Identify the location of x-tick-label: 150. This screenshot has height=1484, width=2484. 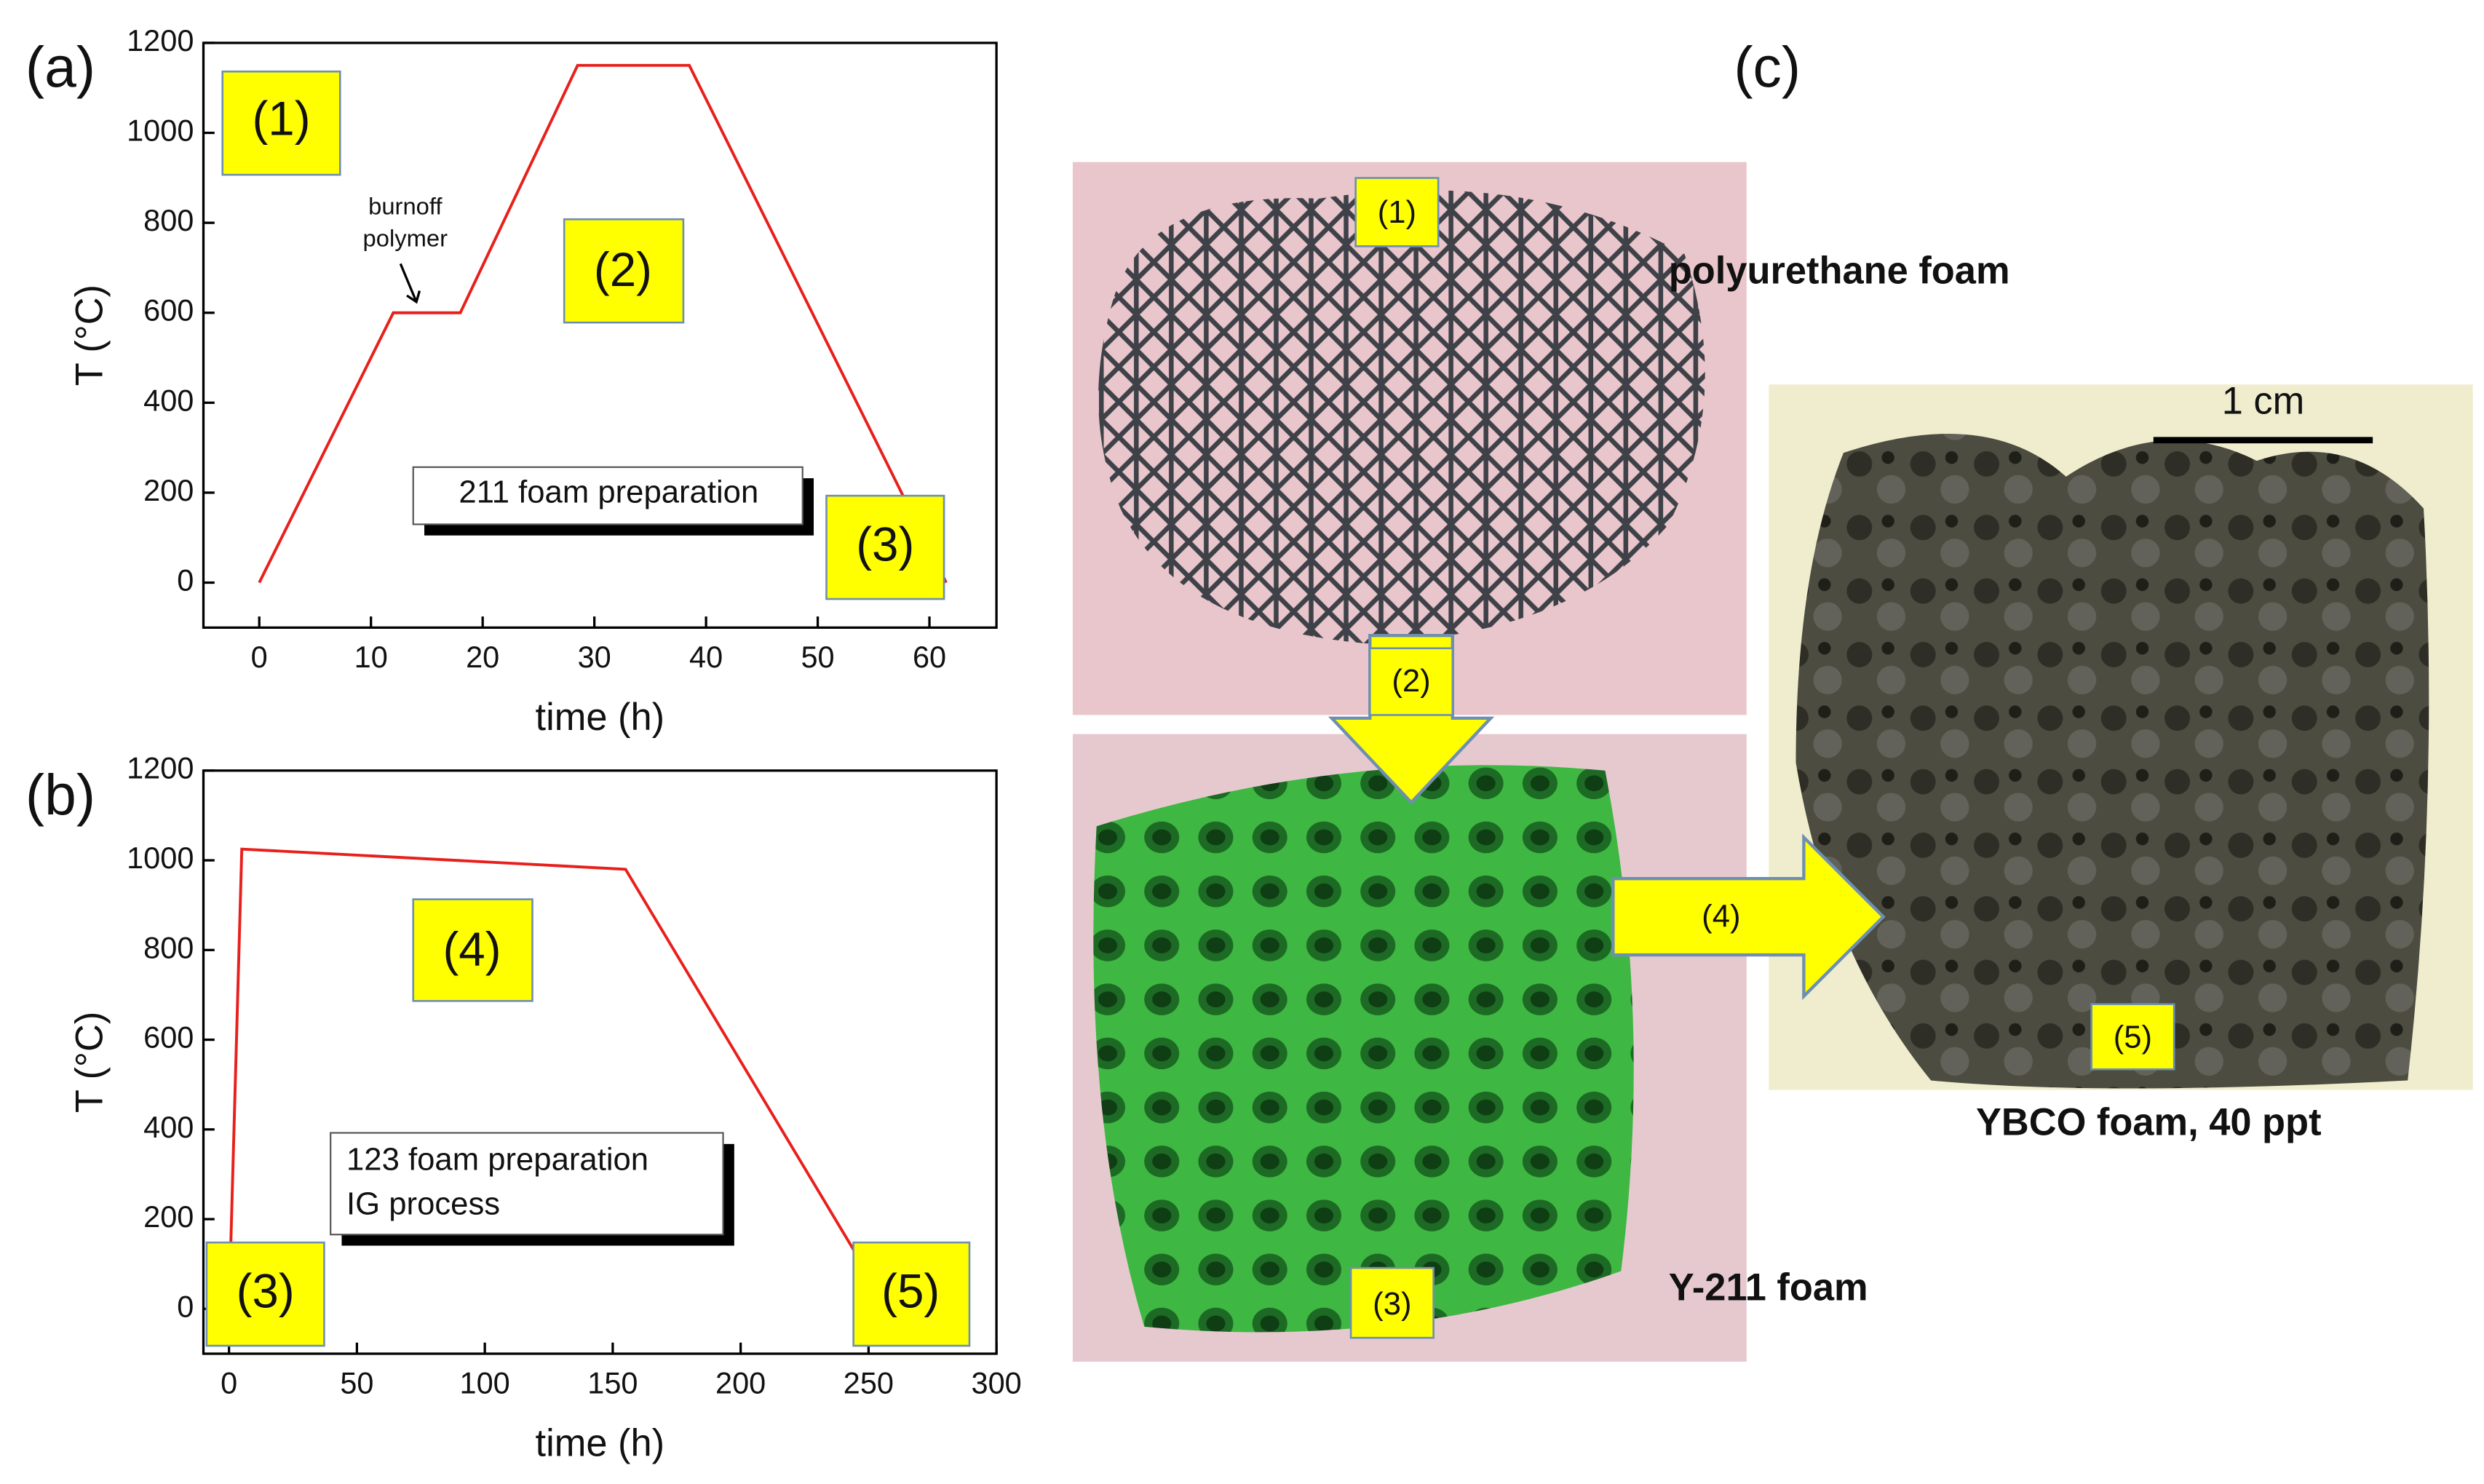
(613, 1383).